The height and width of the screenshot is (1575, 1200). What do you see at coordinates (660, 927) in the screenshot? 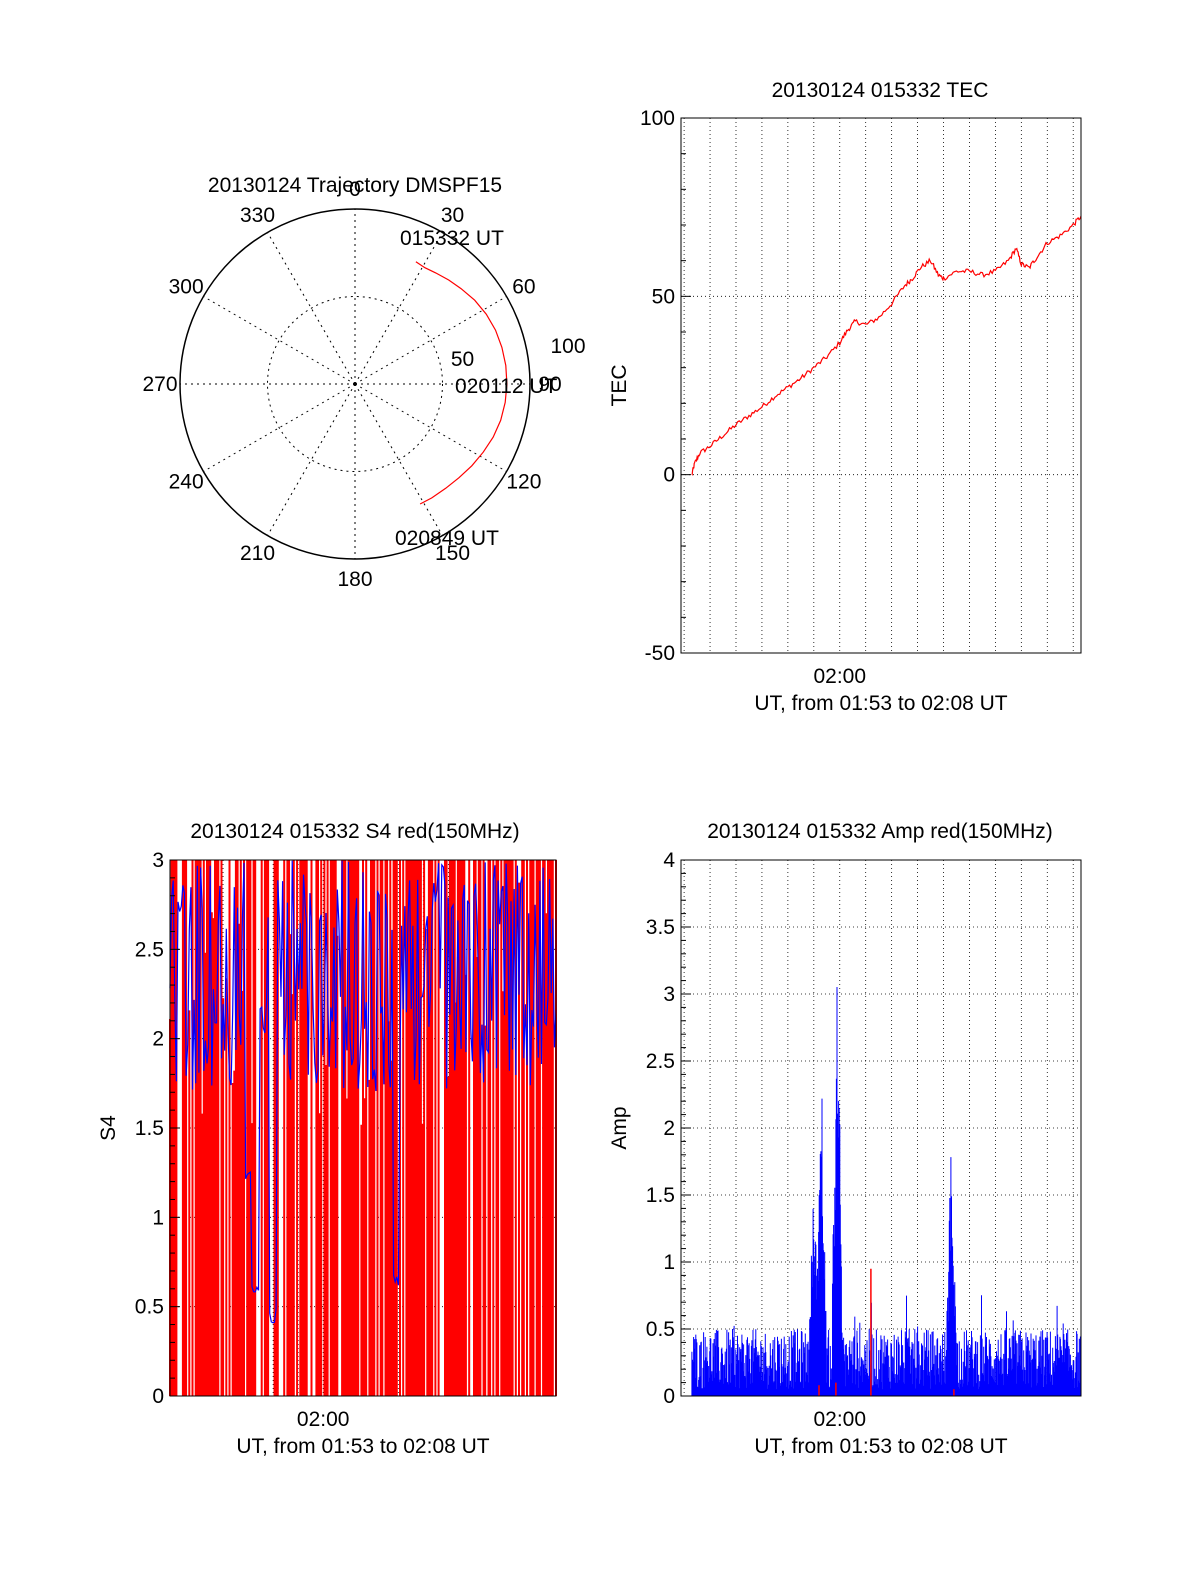
I see `y-tick-label: 3.5` at bounding box center [660, 927].